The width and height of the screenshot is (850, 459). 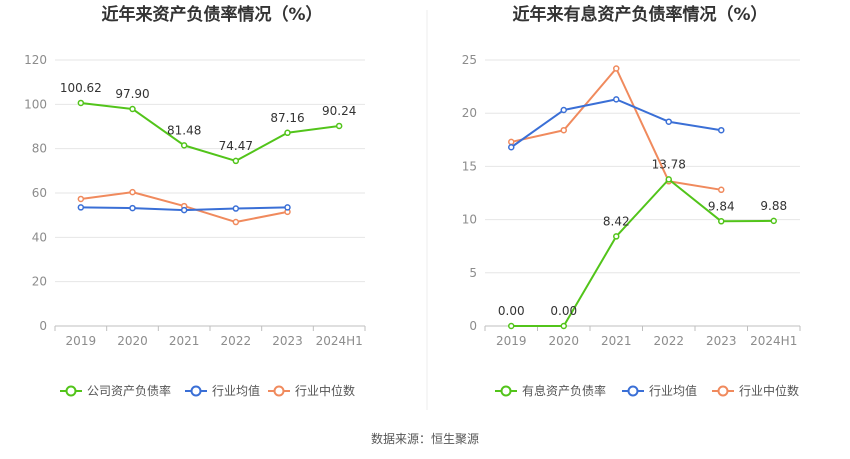 What do you see at coordinates (473, 273) in the screenshot?
I see `y-tick-label: 5` at bounding box center [473, 273].